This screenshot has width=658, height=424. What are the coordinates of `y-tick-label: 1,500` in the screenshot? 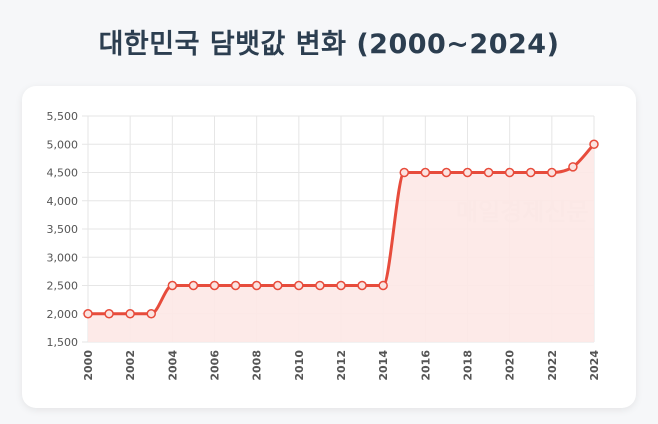 It's located at (63, 342).